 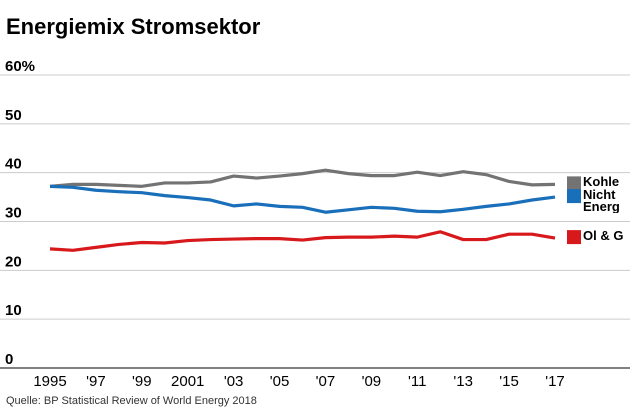 What do you see at coordinates (463, 381) in the screenshot?
I see `x-tick-label: '13` at bounding box center [463, 381].